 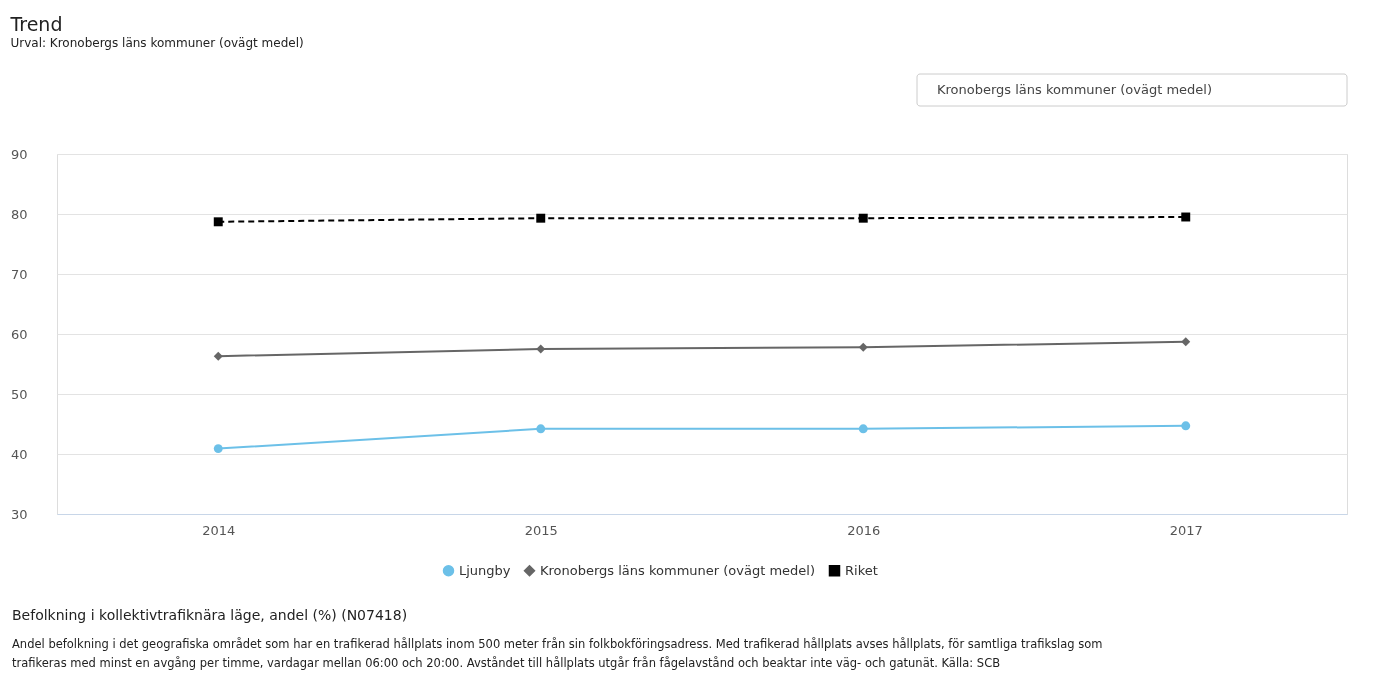 I want to click on y-tick-label: 60, so click(x=19, y=334).